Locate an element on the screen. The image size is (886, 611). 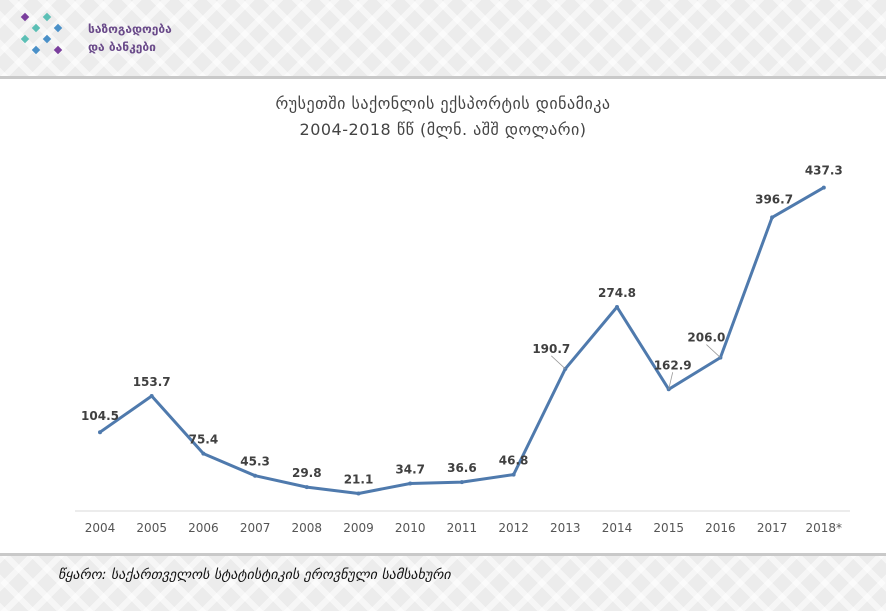
data-label: 396.7 is located at coordinates (774, 199).